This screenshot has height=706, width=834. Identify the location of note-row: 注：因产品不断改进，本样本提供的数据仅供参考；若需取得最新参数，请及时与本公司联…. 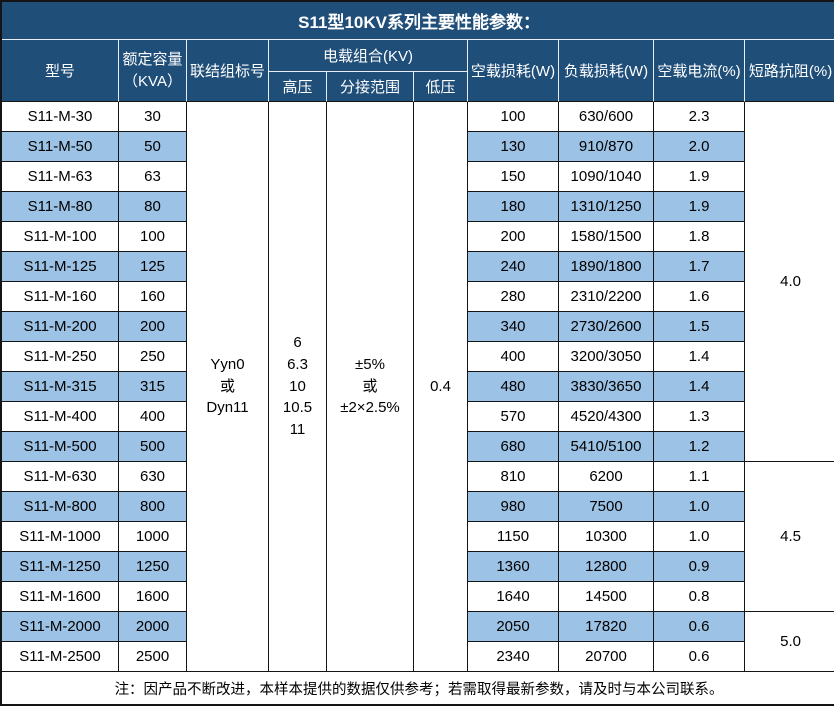
(418, 688).